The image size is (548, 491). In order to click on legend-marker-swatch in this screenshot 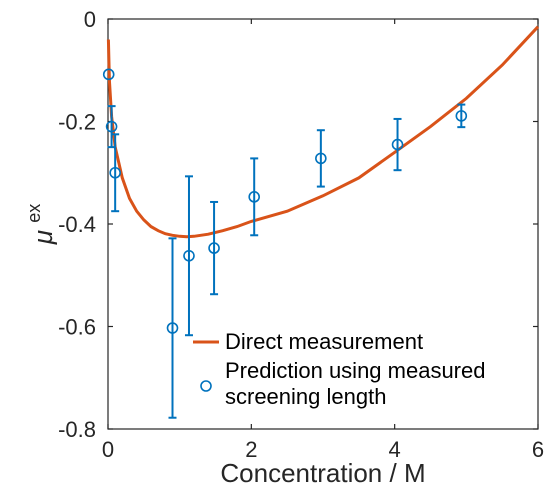, I will do `click(206, 386)`.